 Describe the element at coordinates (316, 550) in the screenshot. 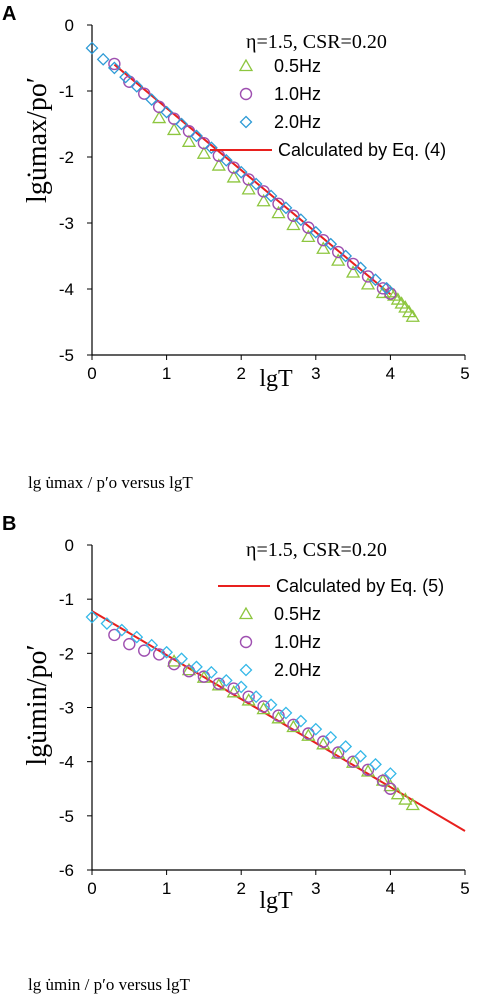

I see `annotation-b: η=1.5, CSR=0.20` at that location.